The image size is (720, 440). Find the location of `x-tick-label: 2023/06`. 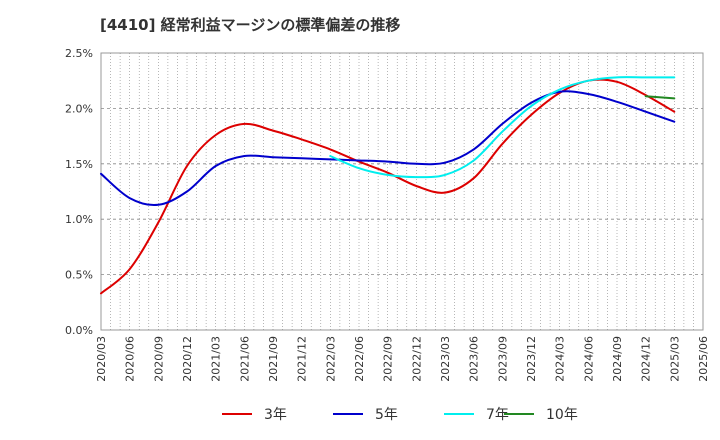

x-tick-label: 2023/06 is located at coordinates (474, 359).